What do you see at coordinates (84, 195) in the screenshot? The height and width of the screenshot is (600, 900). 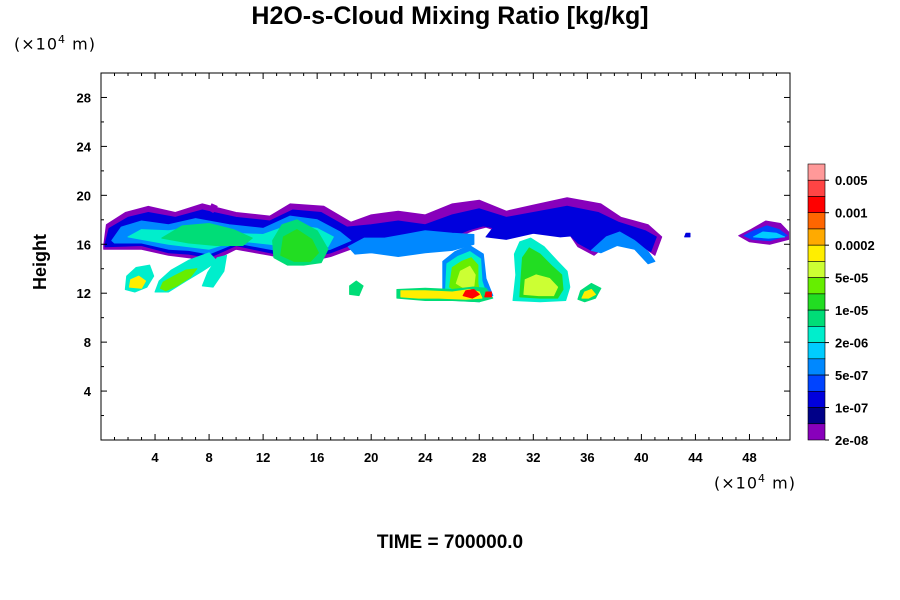 I see `y-tick-label: 20` at bounding box center [84, 195].